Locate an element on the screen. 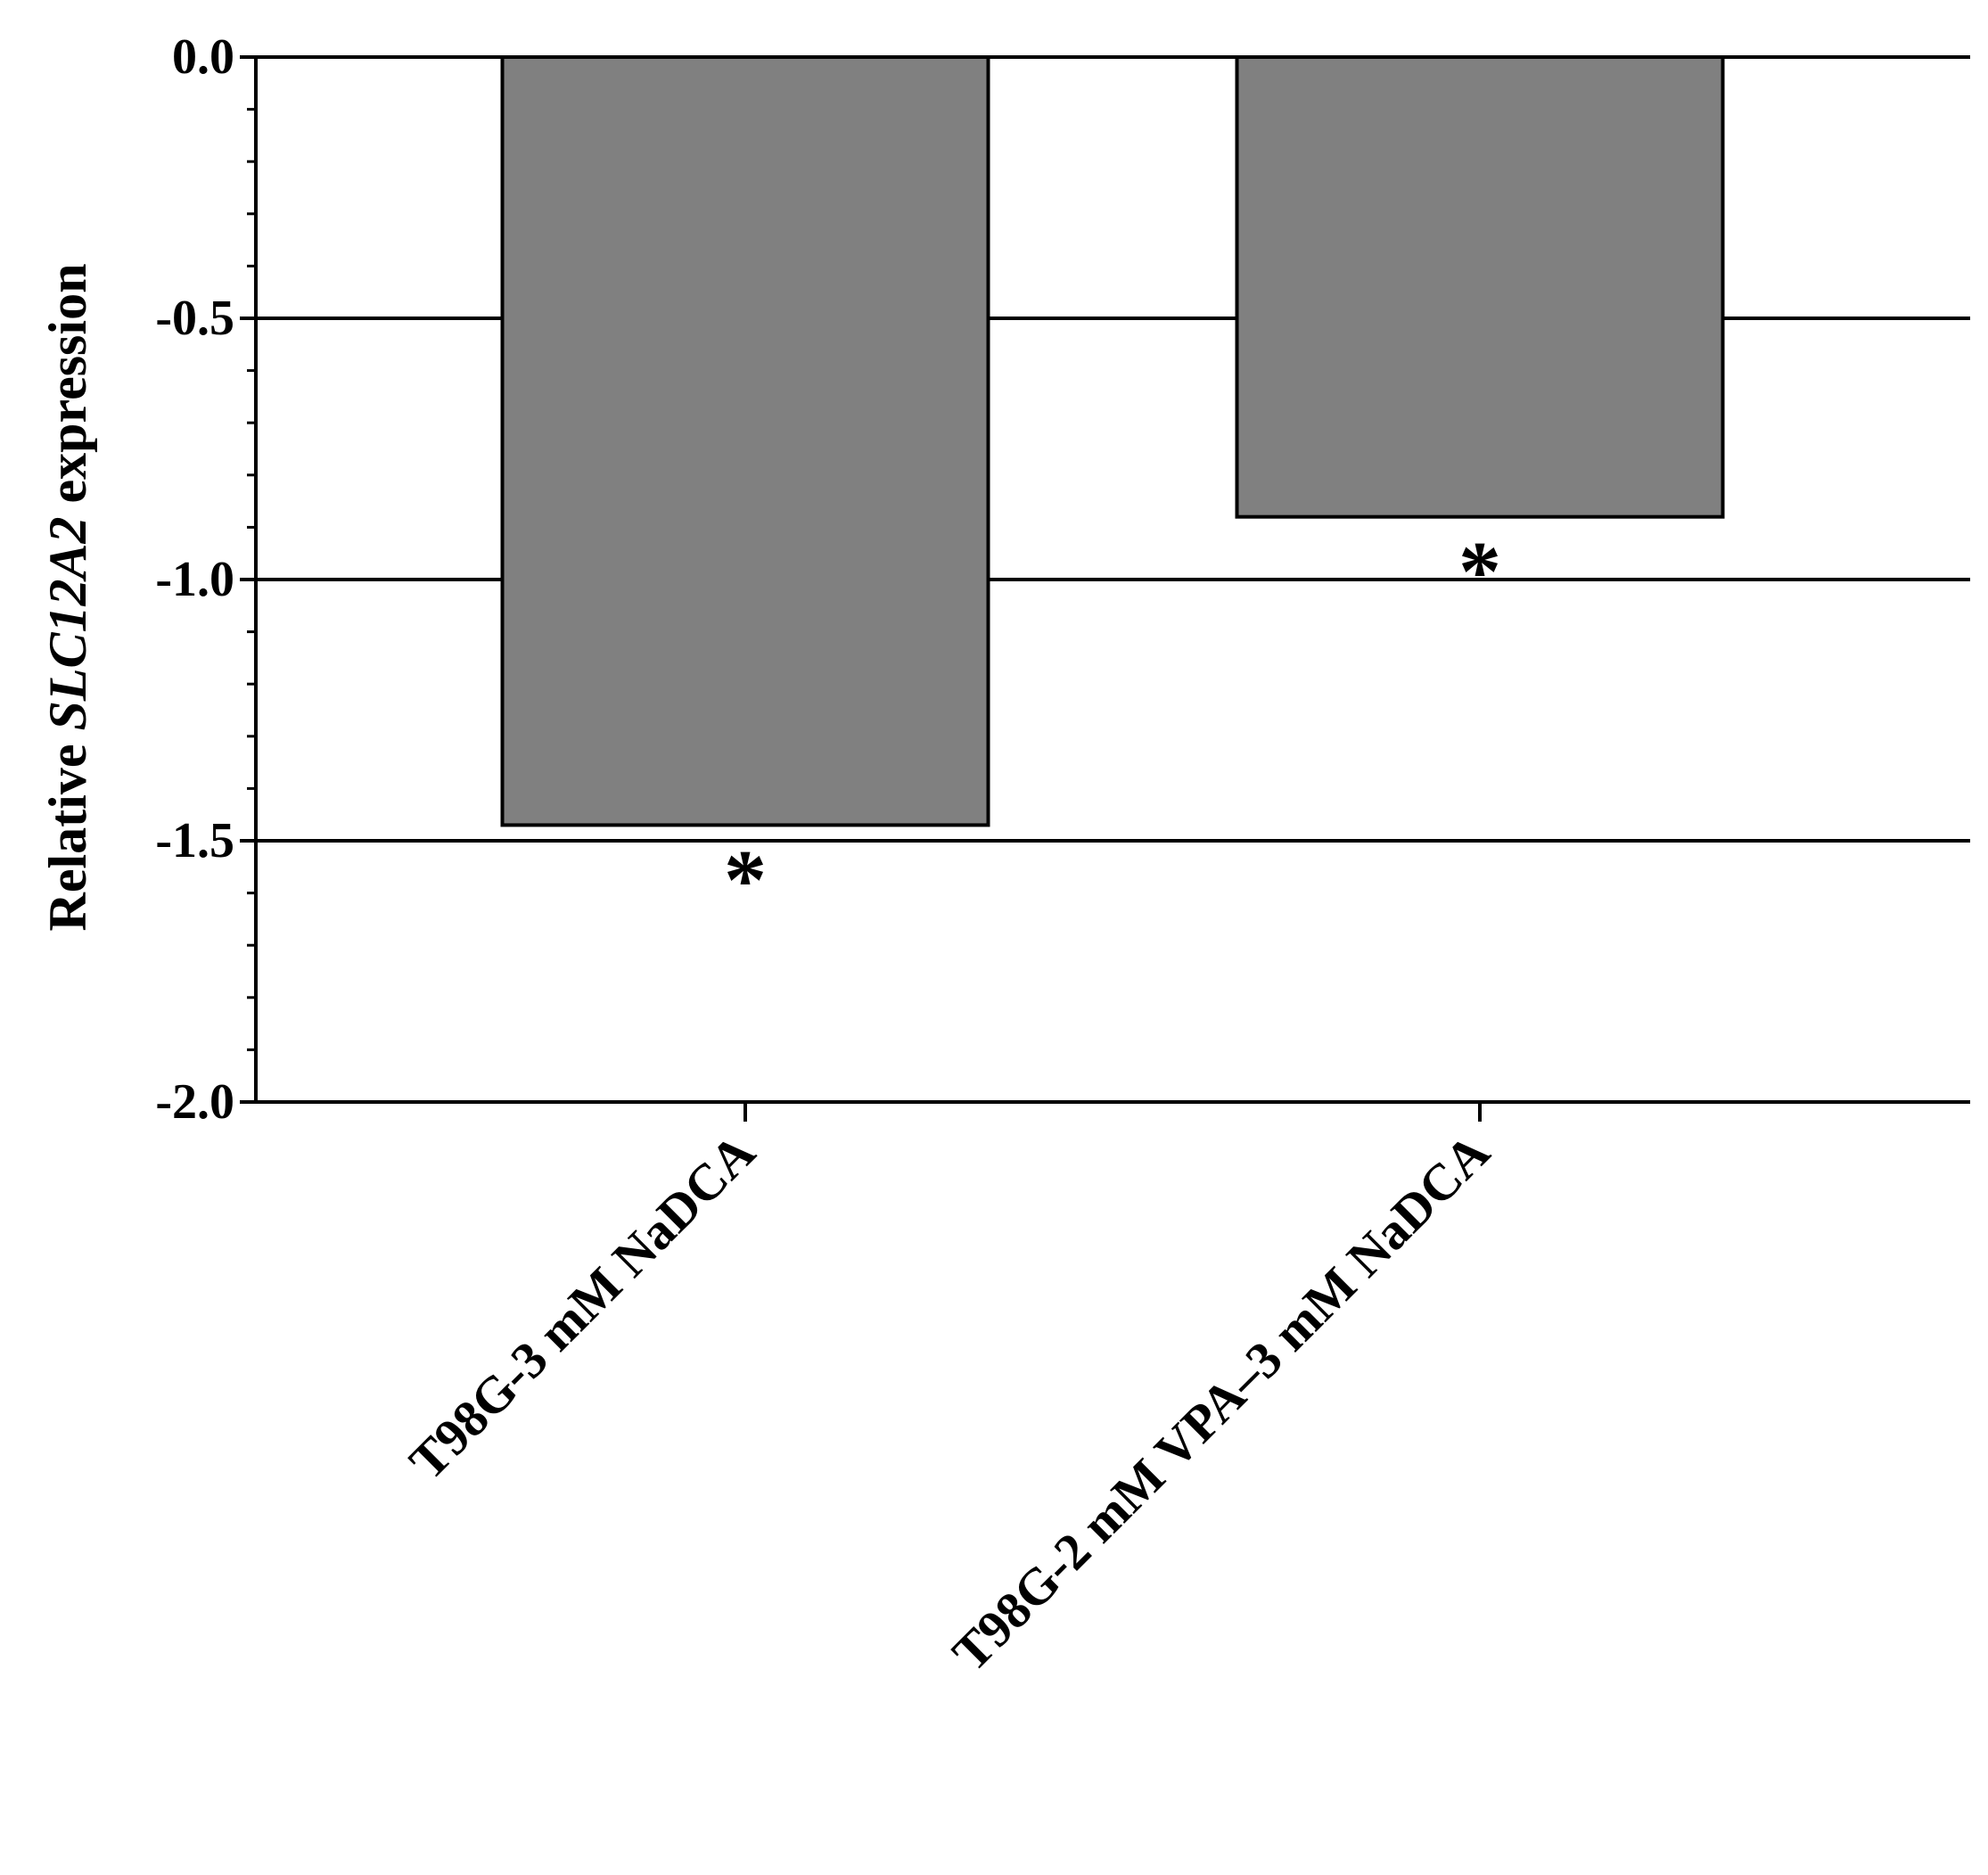 This screenshot has height=1875, width=1988. y-tick-label-4: -2.0 is located at coordinates (194, 1102).